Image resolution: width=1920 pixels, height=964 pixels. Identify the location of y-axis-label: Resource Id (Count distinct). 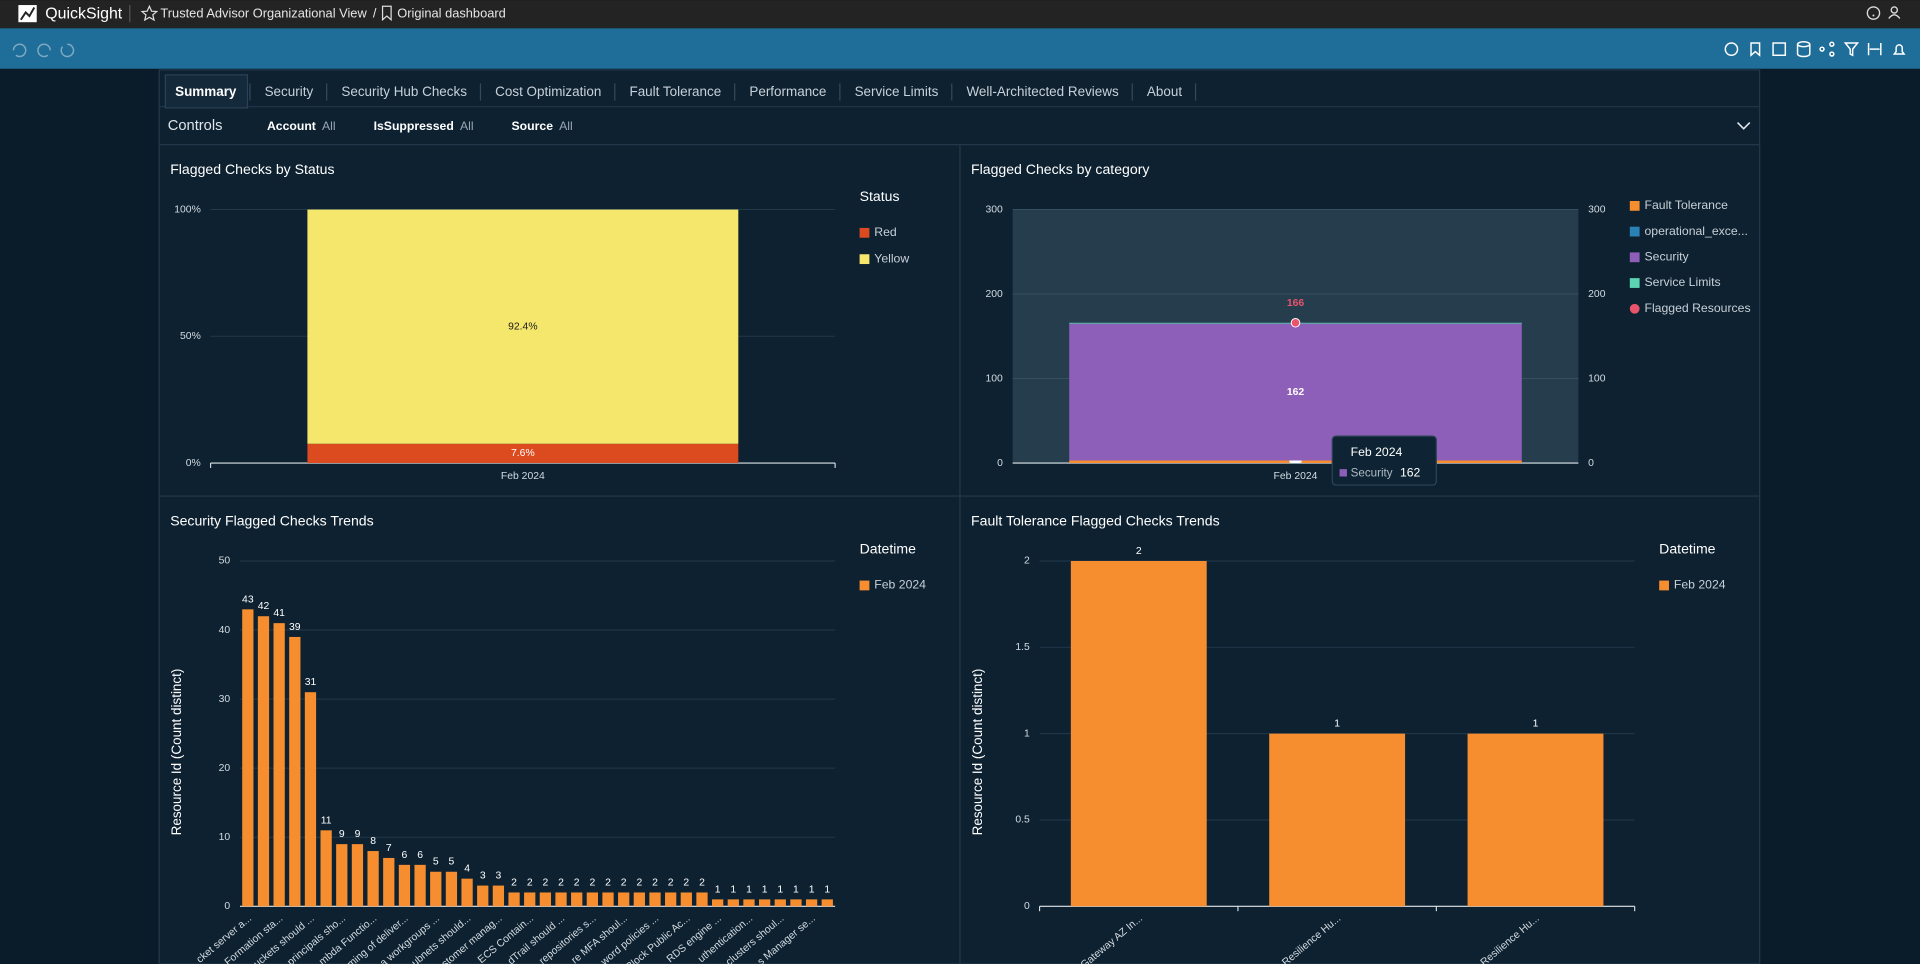
(977, 752).